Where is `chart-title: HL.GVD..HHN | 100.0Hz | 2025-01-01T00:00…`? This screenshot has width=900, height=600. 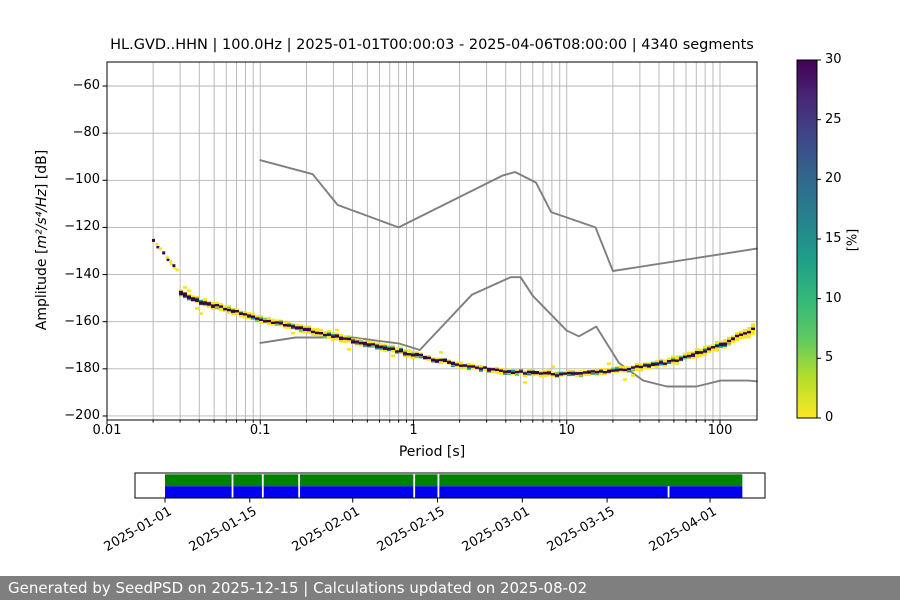
chart-title: HL.GVD..HHN | 100.0Hz | 2025-01-01T00:00… is located at coordinates (432, 45).